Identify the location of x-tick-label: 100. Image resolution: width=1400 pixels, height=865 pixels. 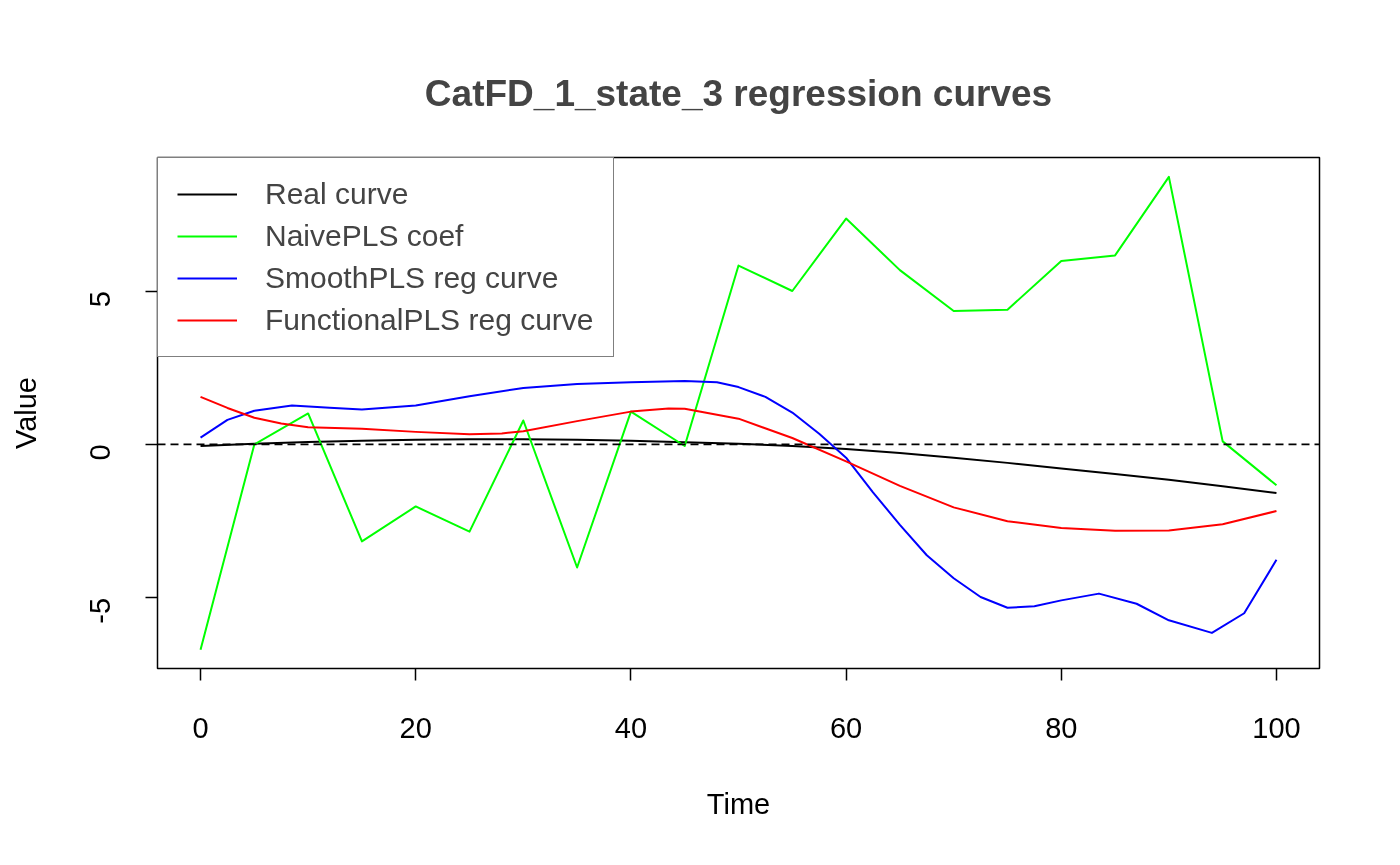
(1276, 727).